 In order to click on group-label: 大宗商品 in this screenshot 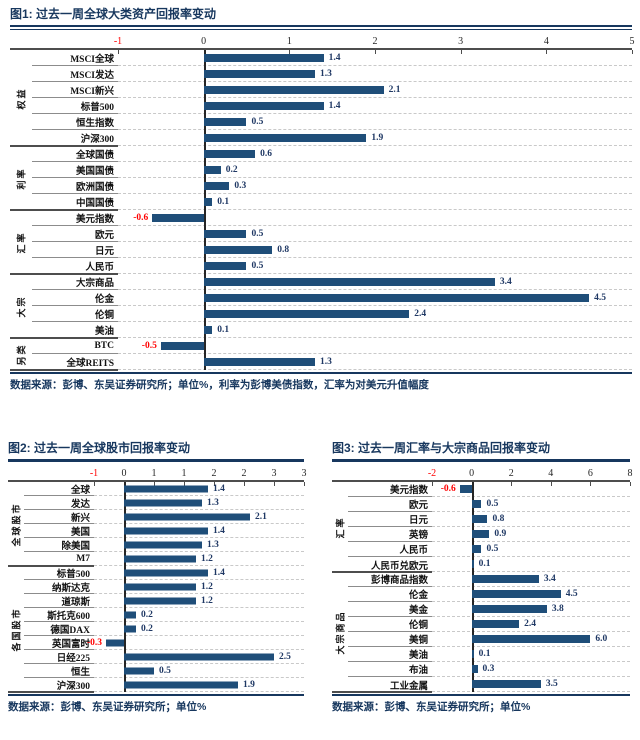, I will do `click(340, 632)`.